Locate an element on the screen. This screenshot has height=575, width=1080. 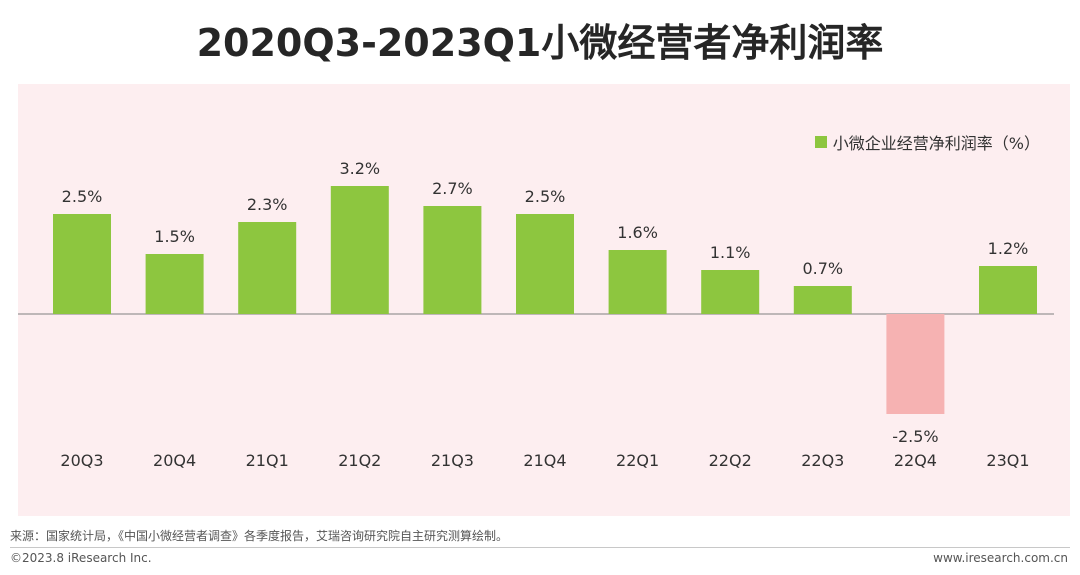
chart-legend: 小微企业经营净利润率（%） is located at coordinates (927, 142).